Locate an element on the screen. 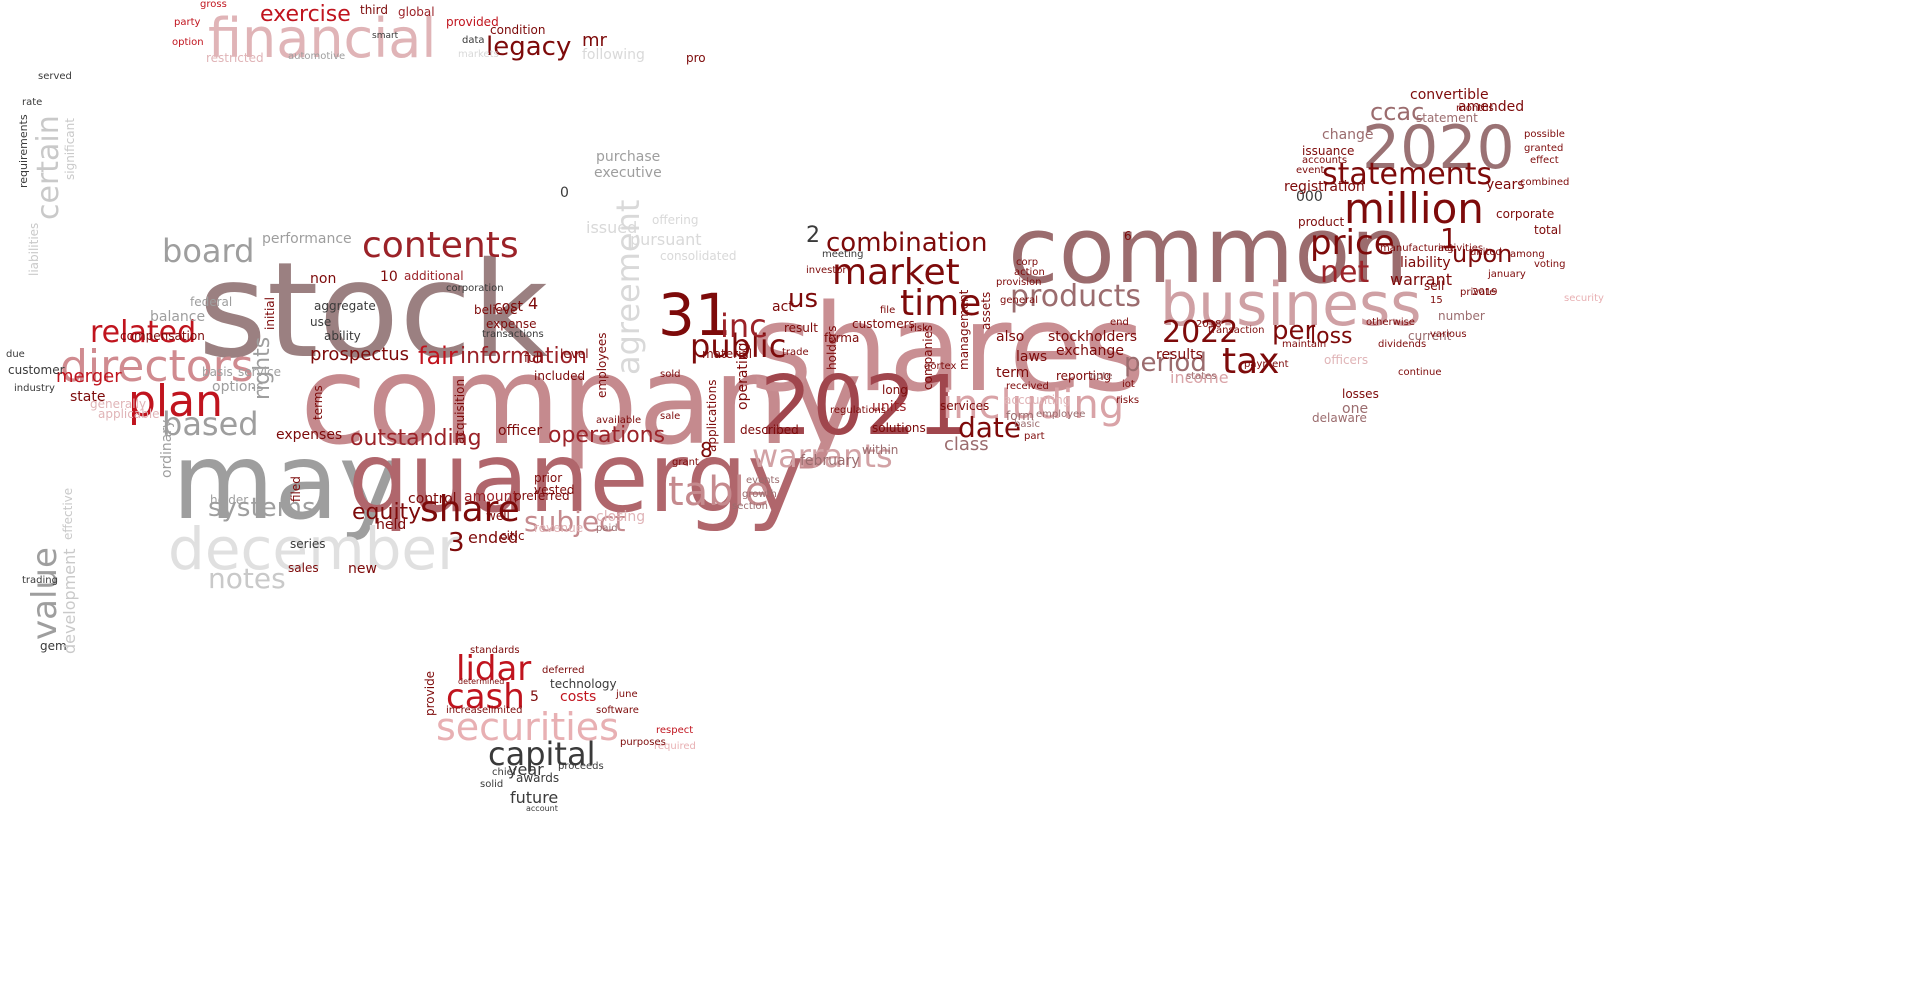 The width and height of the screenshot is (1920, 1001). word-certain: certain is located at coordinates (48, 167).